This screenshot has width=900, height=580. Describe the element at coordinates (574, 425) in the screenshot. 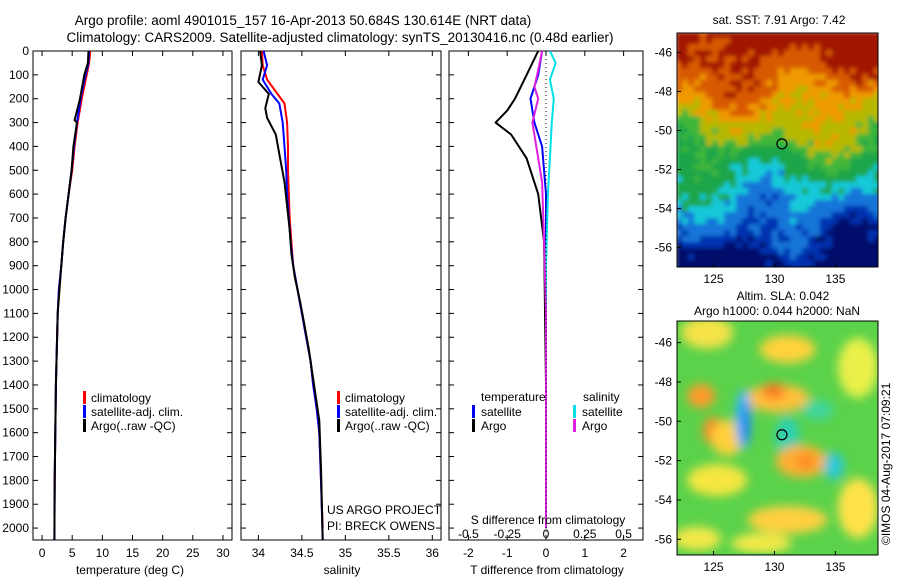

I see `legend-swatch-sal-argo` at that location.